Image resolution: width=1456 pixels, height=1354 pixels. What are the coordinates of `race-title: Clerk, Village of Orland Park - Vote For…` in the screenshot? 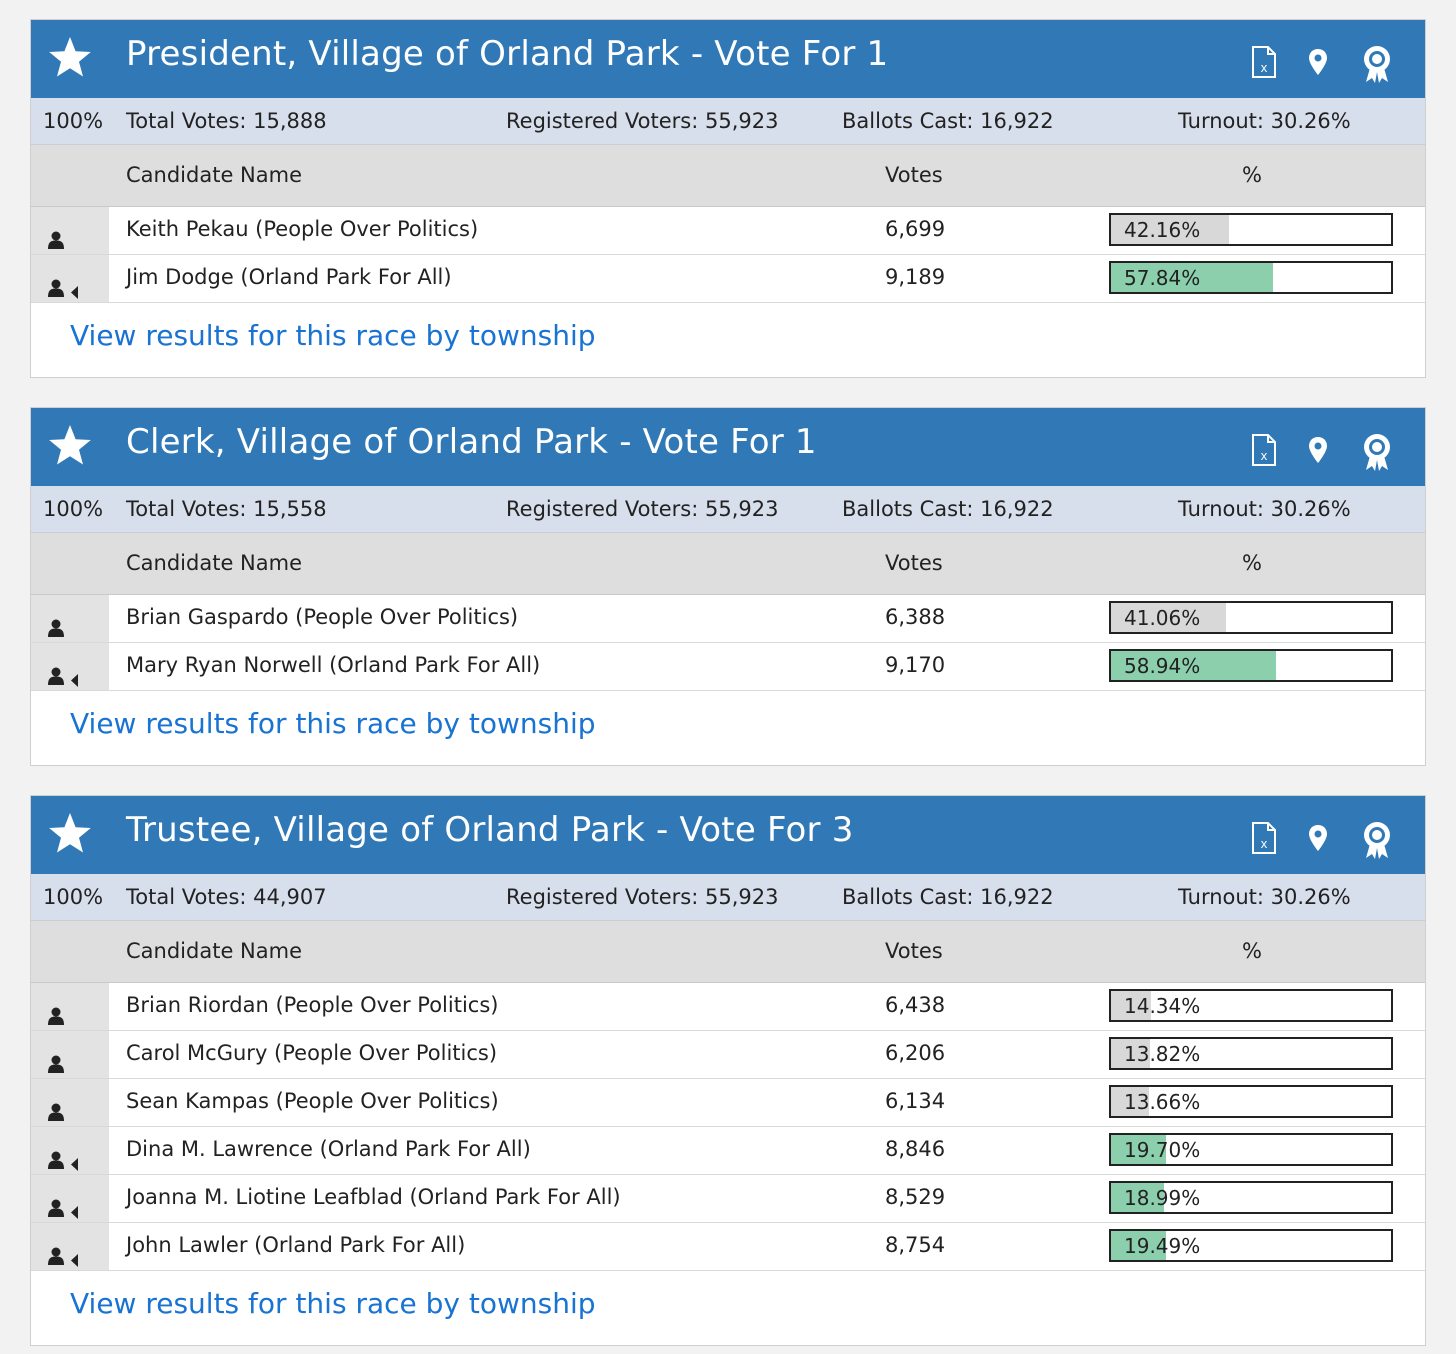 It's located at (471, 442).